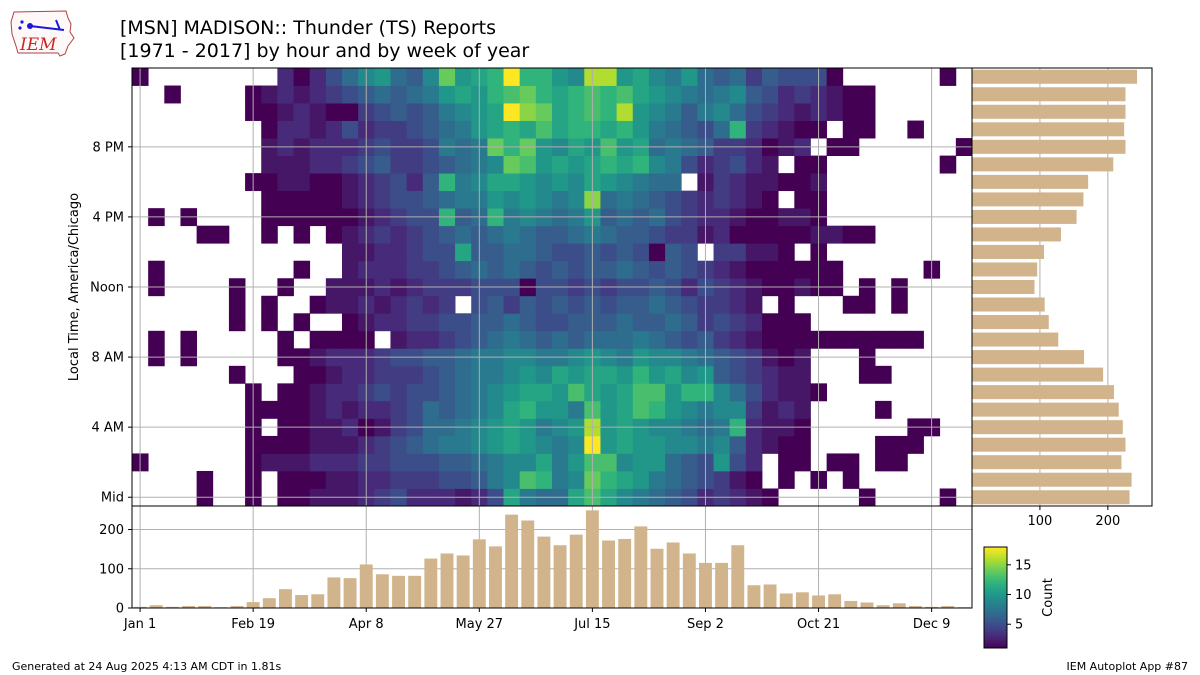 The width and height of the screenshot is (1200, 675). Describe the element at coordinates (1019, 625) in the screenshot. I see `colorbar-tick-label: 5` at that location.